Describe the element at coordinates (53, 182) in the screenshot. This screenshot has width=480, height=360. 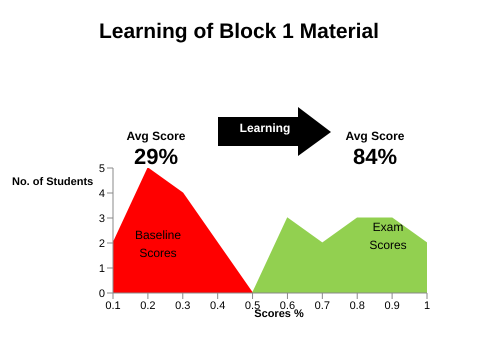
I see `y-axis-title: No. of Students` at that location.